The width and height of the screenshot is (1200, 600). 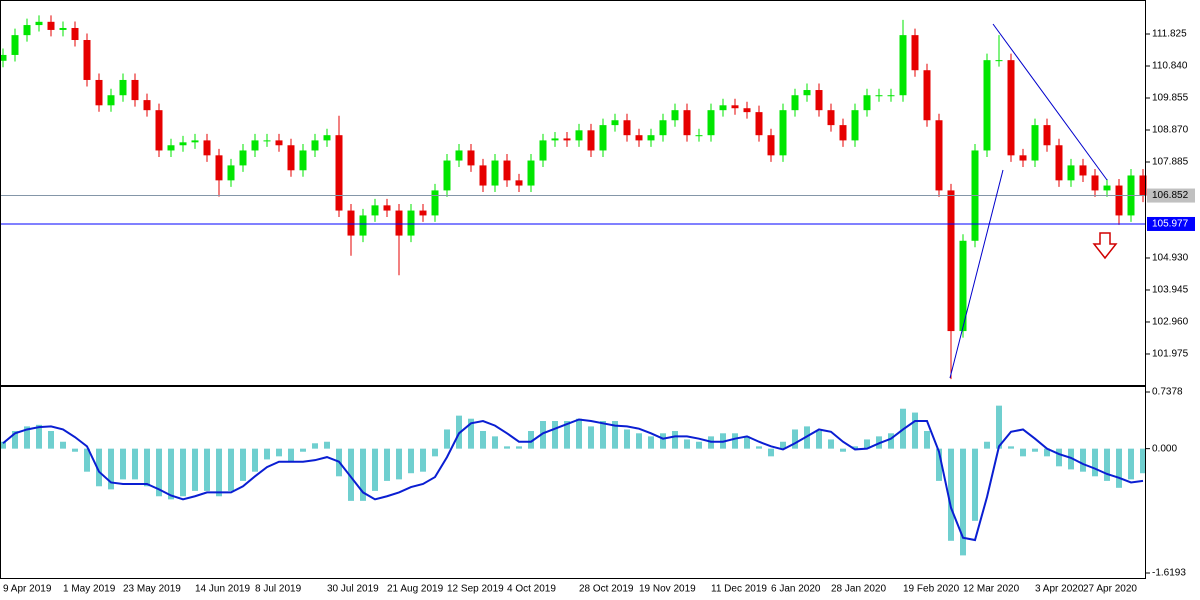 What do you see at coordinates (858, 589) in the screenshot?
I see `x-tick-label: 28 Jan 2020` at bounding box center [858, 589].